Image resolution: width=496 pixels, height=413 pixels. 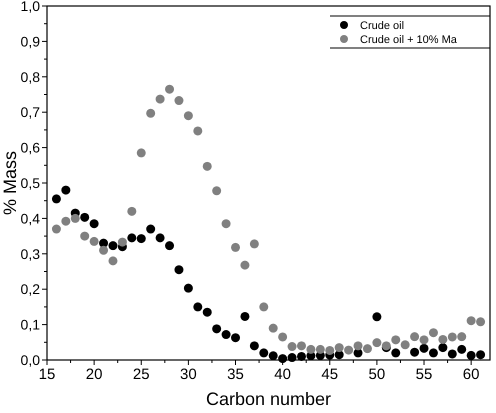 I want to click on x-tick-label: 30, so click(x=188, y=374).